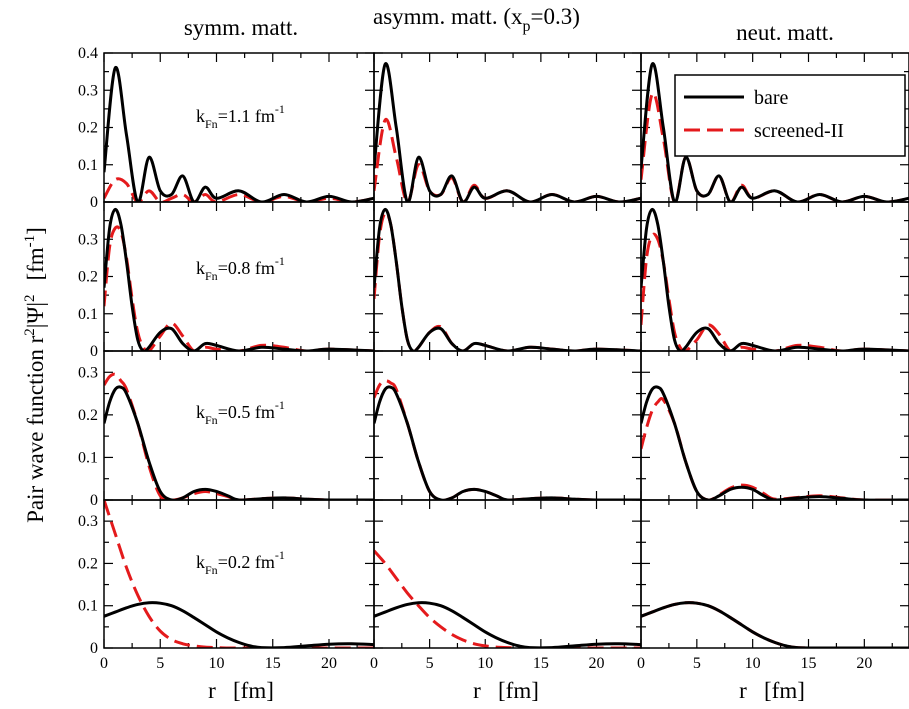 The width and height of the screenshot is (909, 709). What do you see at coordinates (448, 16) in the screenshot?
I see `column-title-asymm-prefix: asymm. matt. (x` at bounding box center [448, 16].